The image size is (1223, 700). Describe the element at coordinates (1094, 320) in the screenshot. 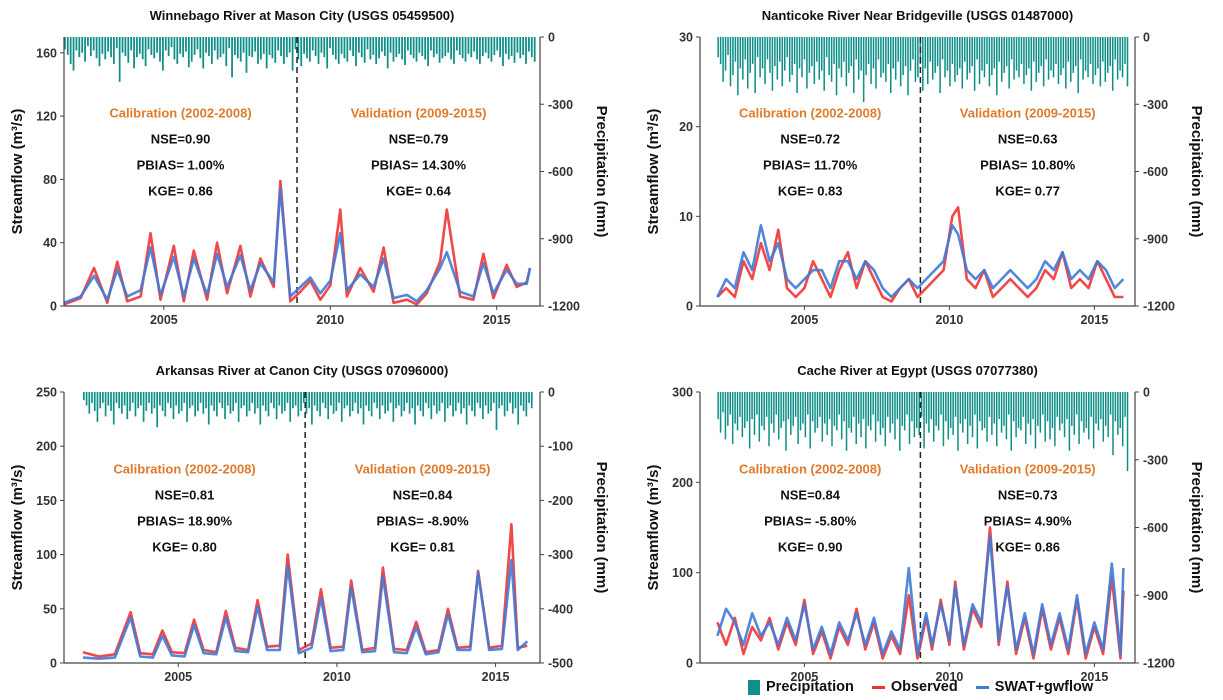

I see `x-tick-label: 2015` at that location.